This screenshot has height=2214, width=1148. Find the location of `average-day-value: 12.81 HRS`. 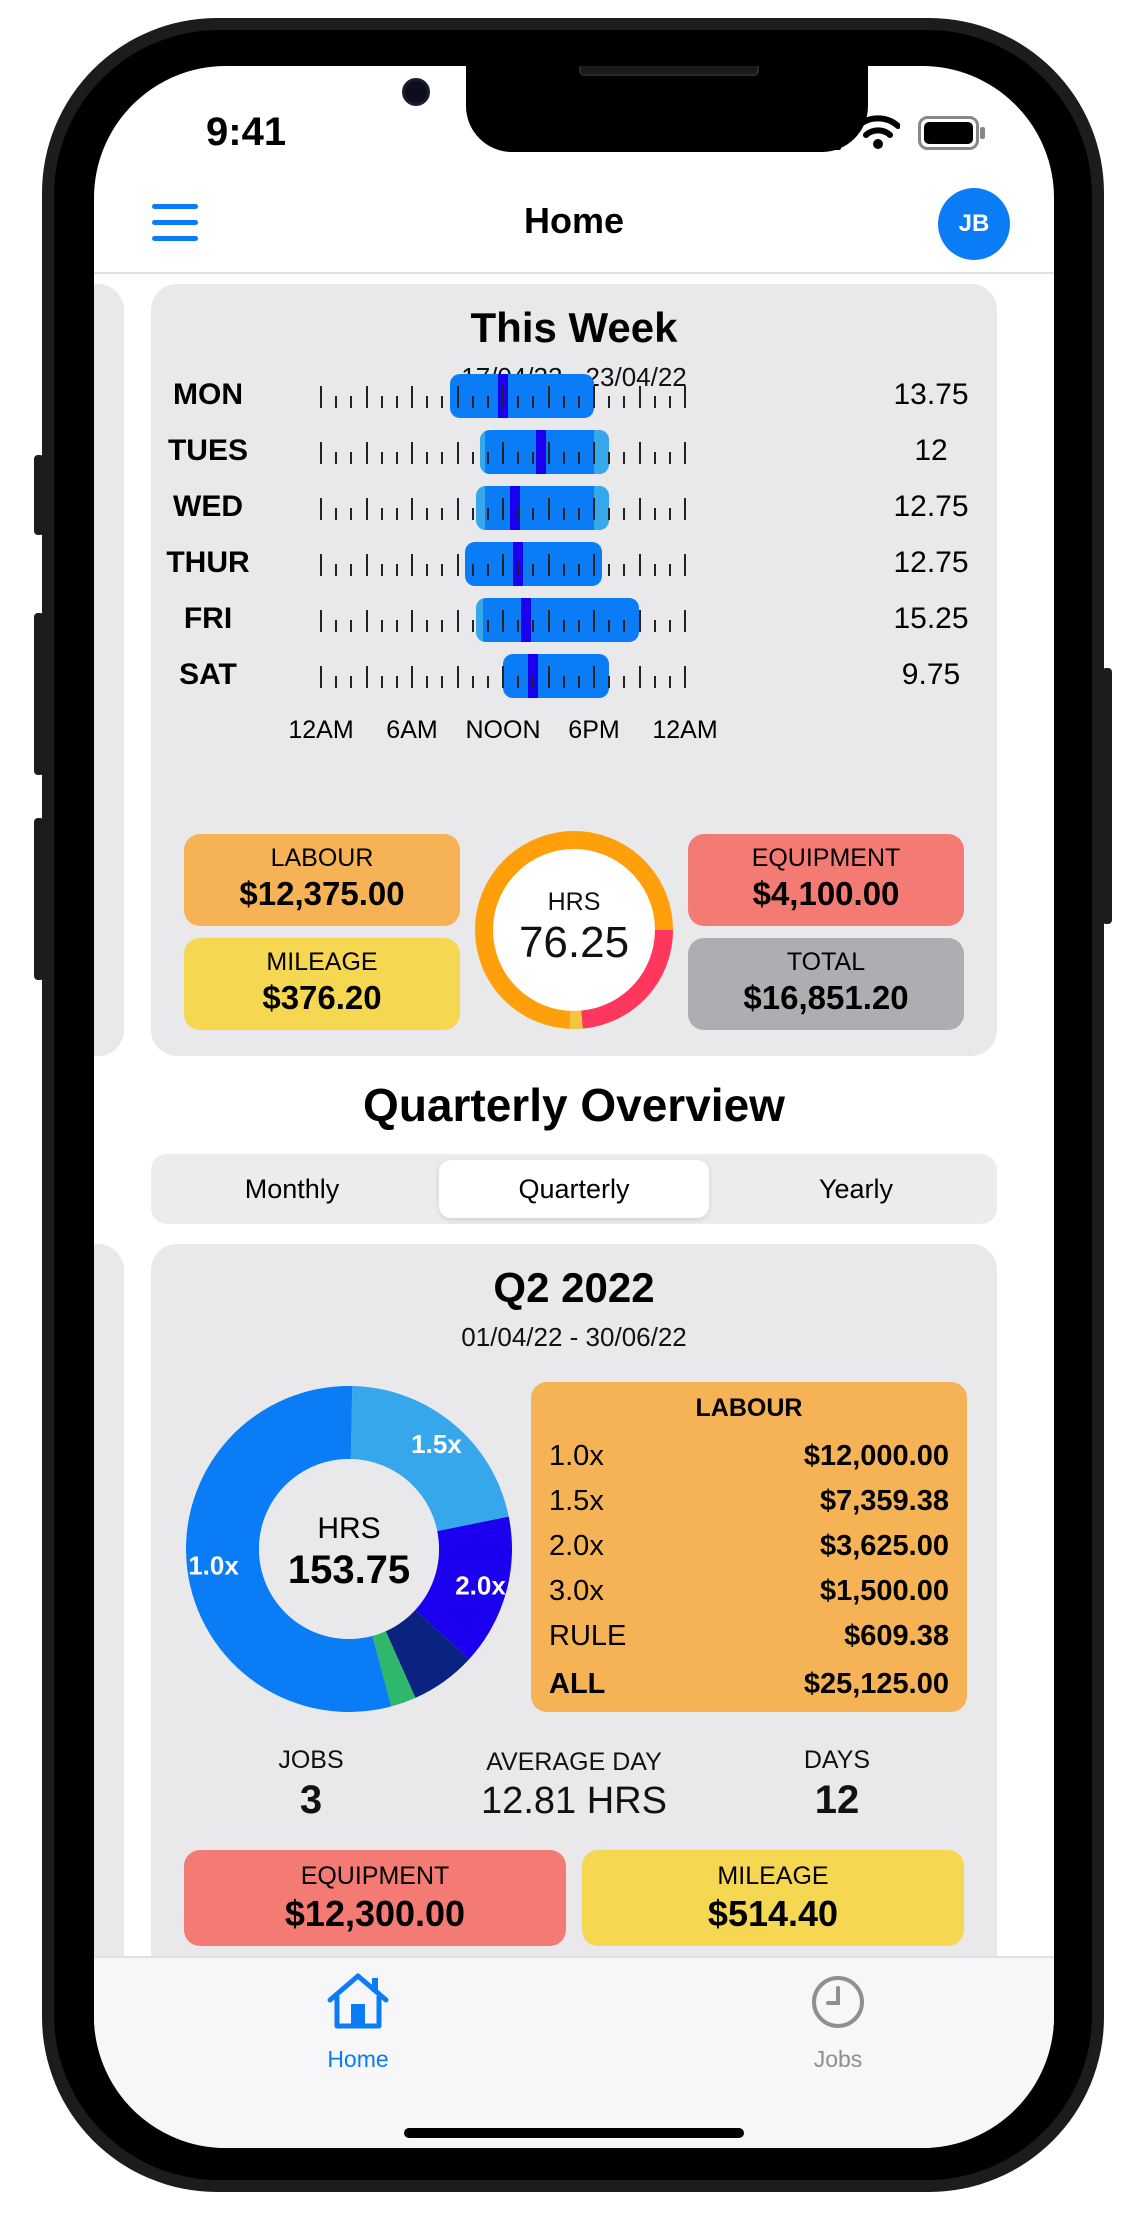

average-day-value: 12.81 HRS is located at coordinates (574, 1801).